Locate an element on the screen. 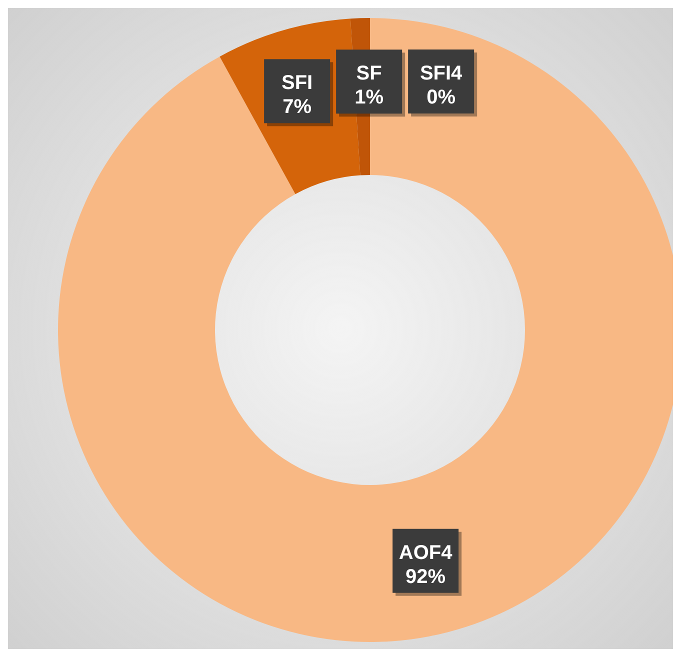  data-label: 7% is located at coordinates (297, 107).